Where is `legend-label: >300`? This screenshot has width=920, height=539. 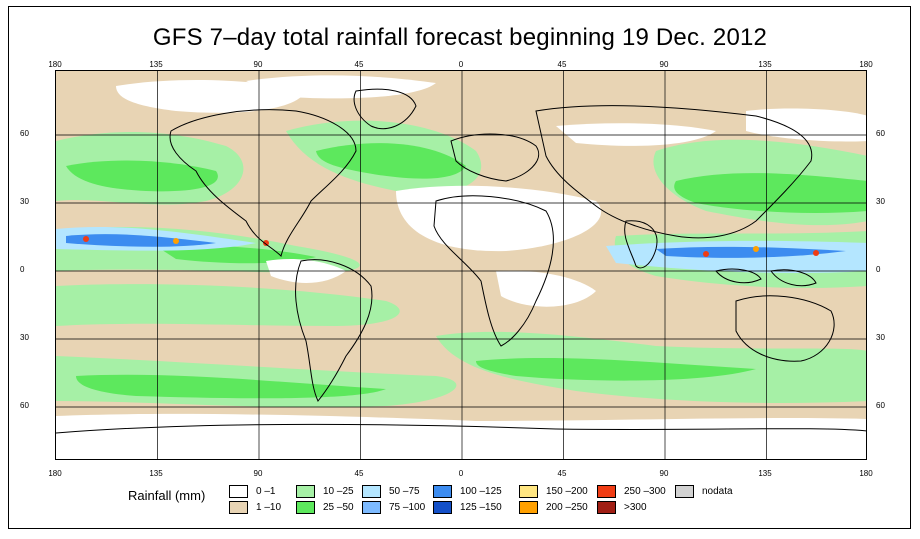 legend-label: >300 is located at coordinates (635, 507).